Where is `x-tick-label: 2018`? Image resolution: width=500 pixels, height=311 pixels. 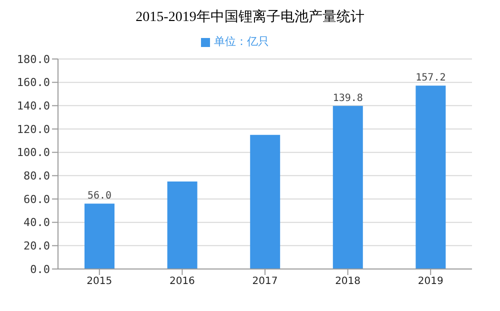
x-tick-label: 2018 is located at coordinates (348, 282).